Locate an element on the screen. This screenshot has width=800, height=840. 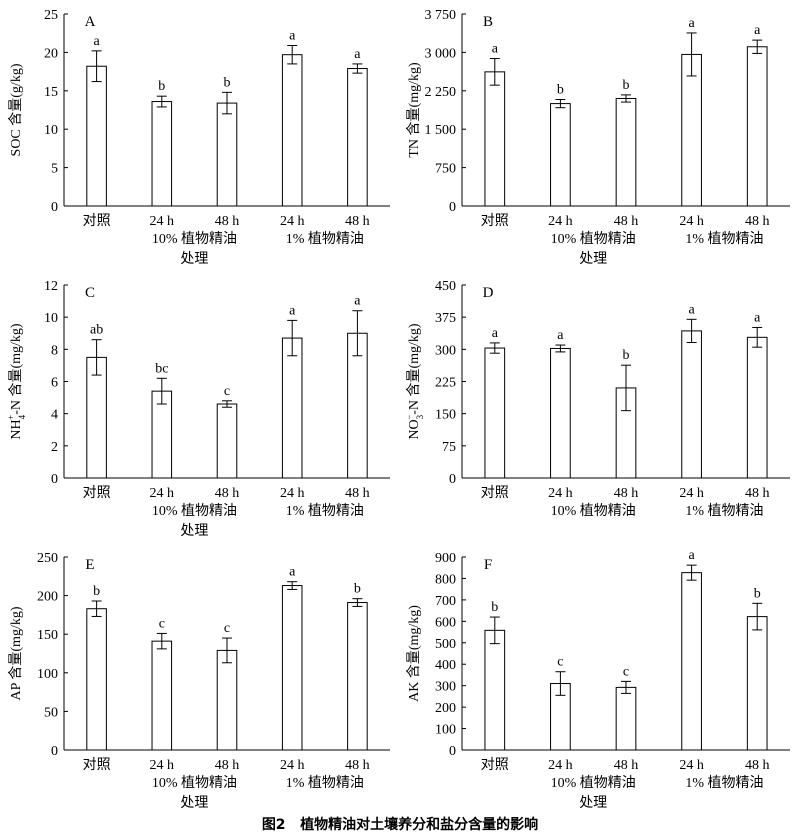
y-tick-label: 75 is located at coordinates (449, 447).